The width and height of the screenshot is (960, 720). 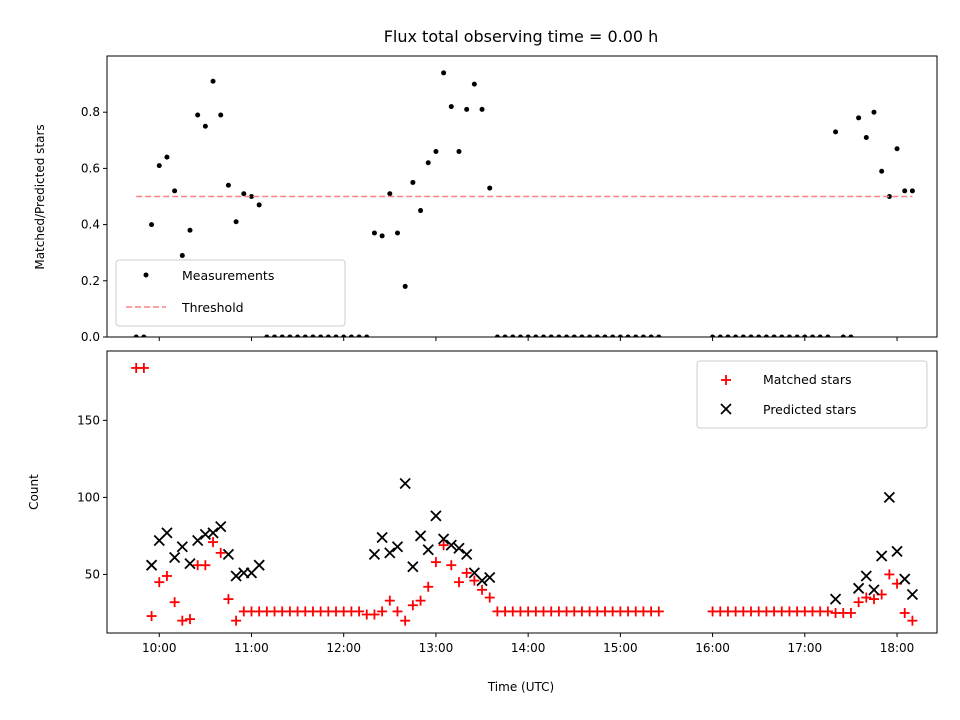 I want to click on legend-label-matched: Matched stars, so click(x=807, y=379).